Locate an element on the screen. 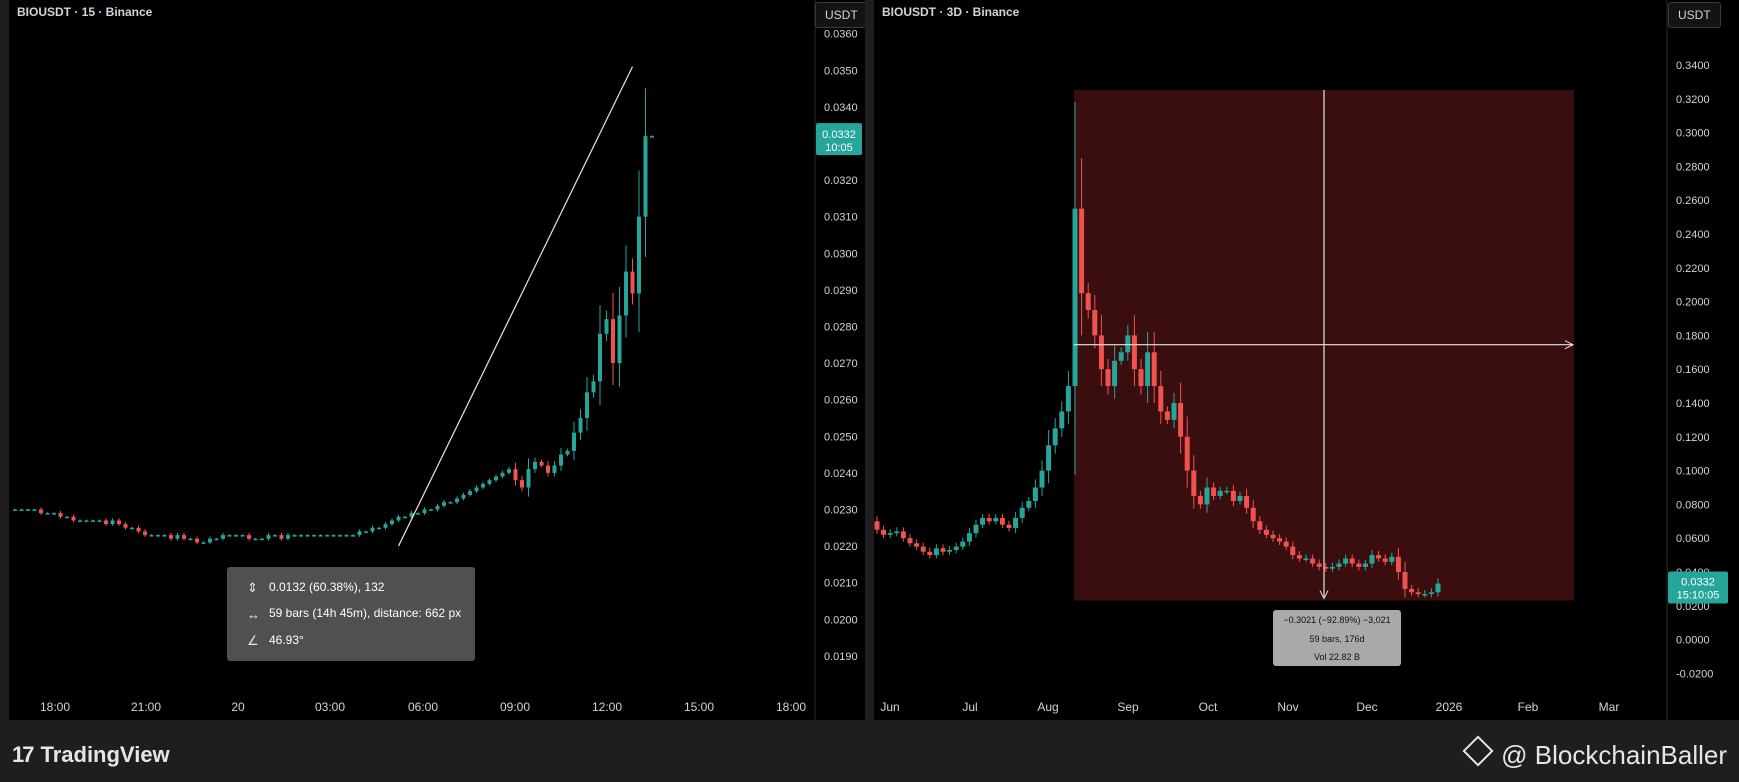  x-tick-label: 09:00 is located at coordinates (515, 707).